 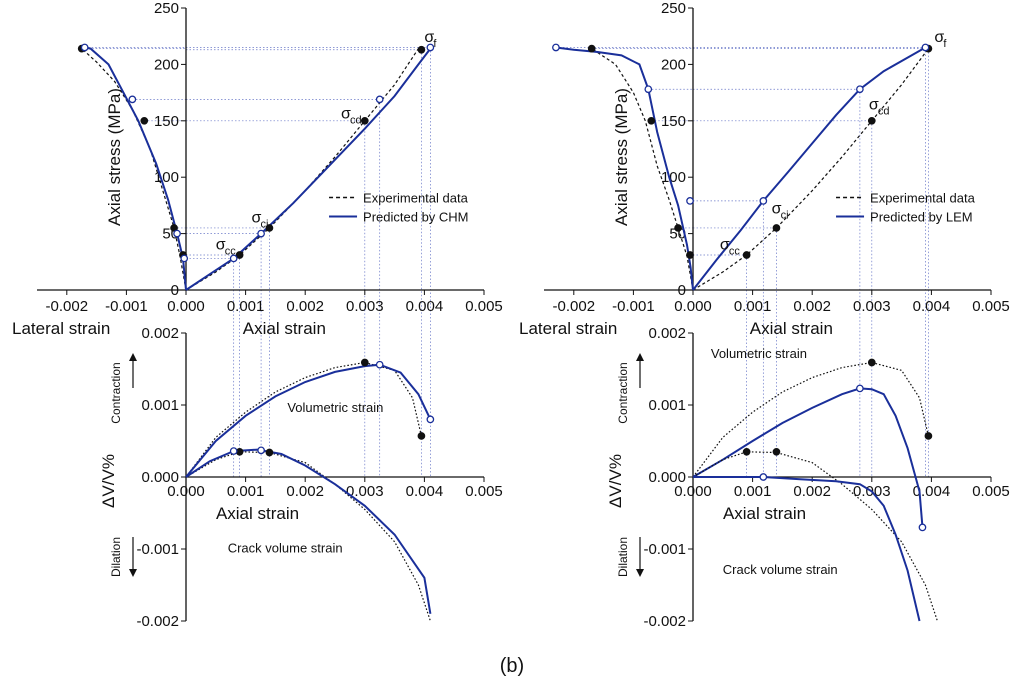 What do you see at coordinates (906, 208) in the screenshot?
I see `legend: Experimental data Predicted by LEM` at bounding box center [906, 208].